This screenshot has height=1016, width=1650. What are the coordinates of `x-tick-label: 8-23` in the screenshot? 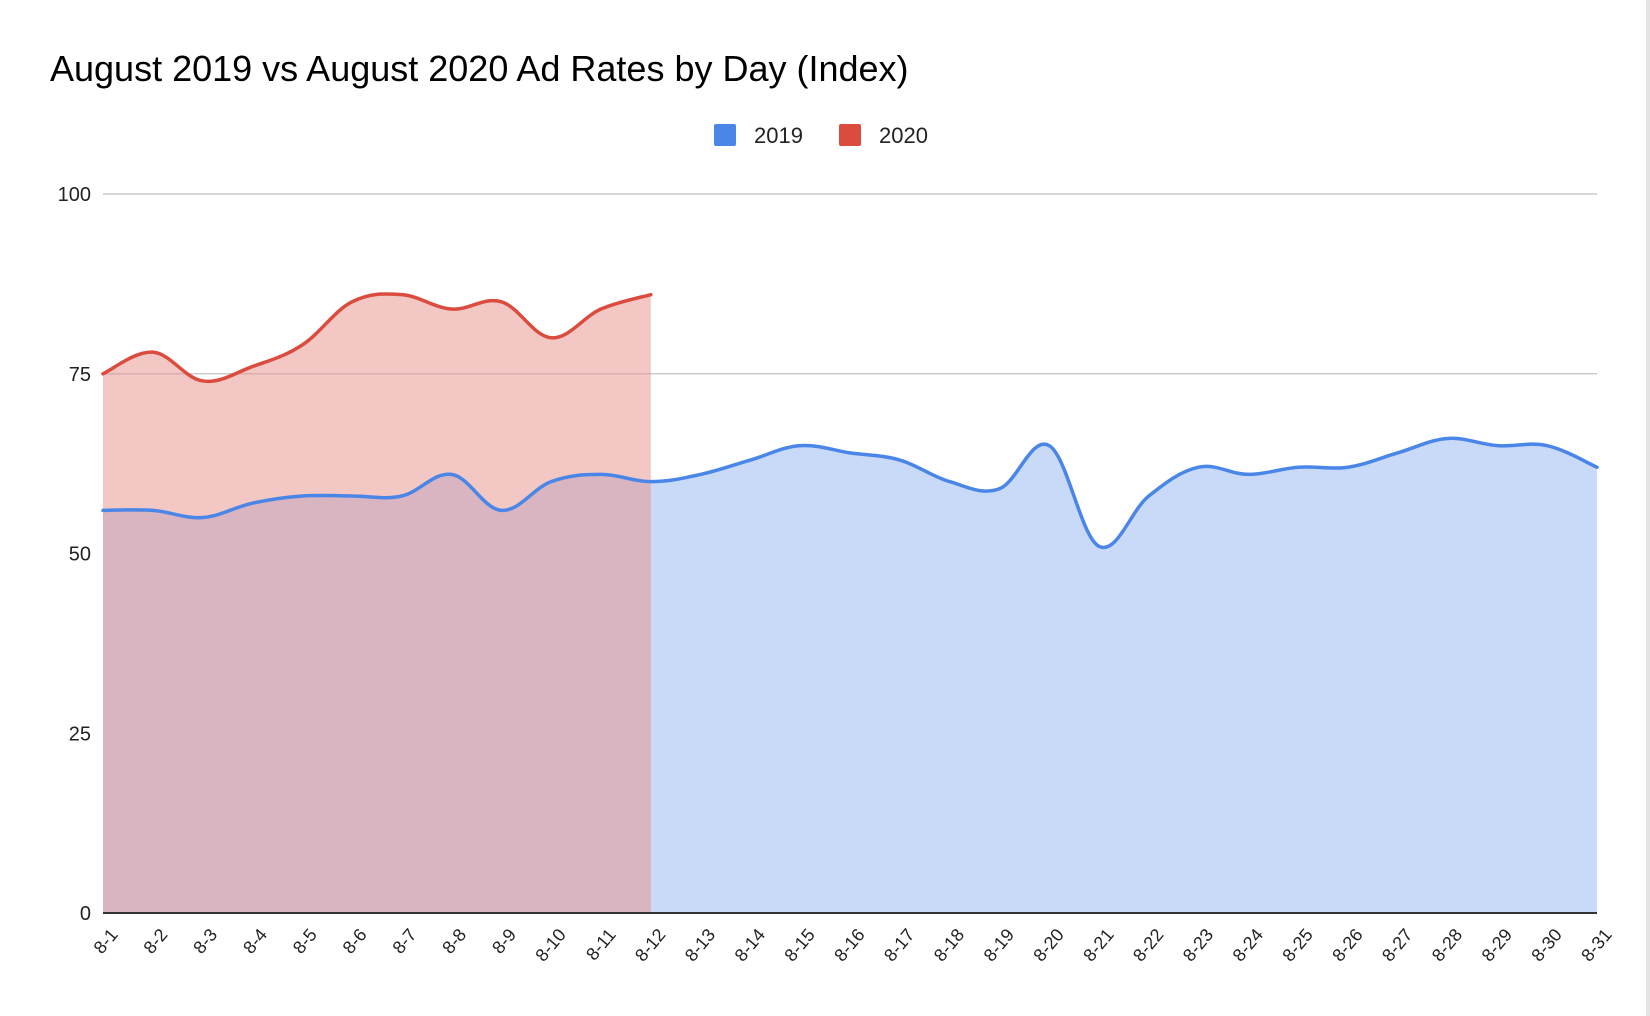 It's located at (1198, 945).